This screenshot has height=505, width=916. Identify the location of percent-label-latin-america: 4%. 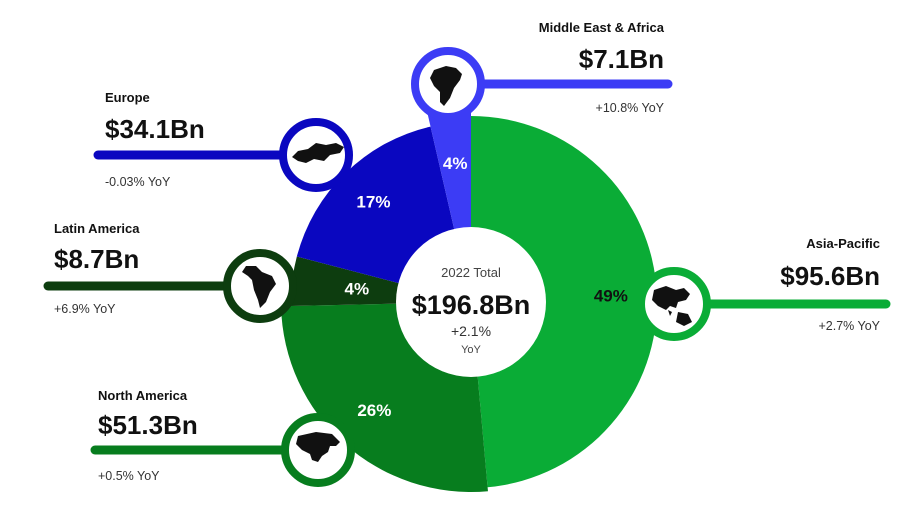
(356, 289).